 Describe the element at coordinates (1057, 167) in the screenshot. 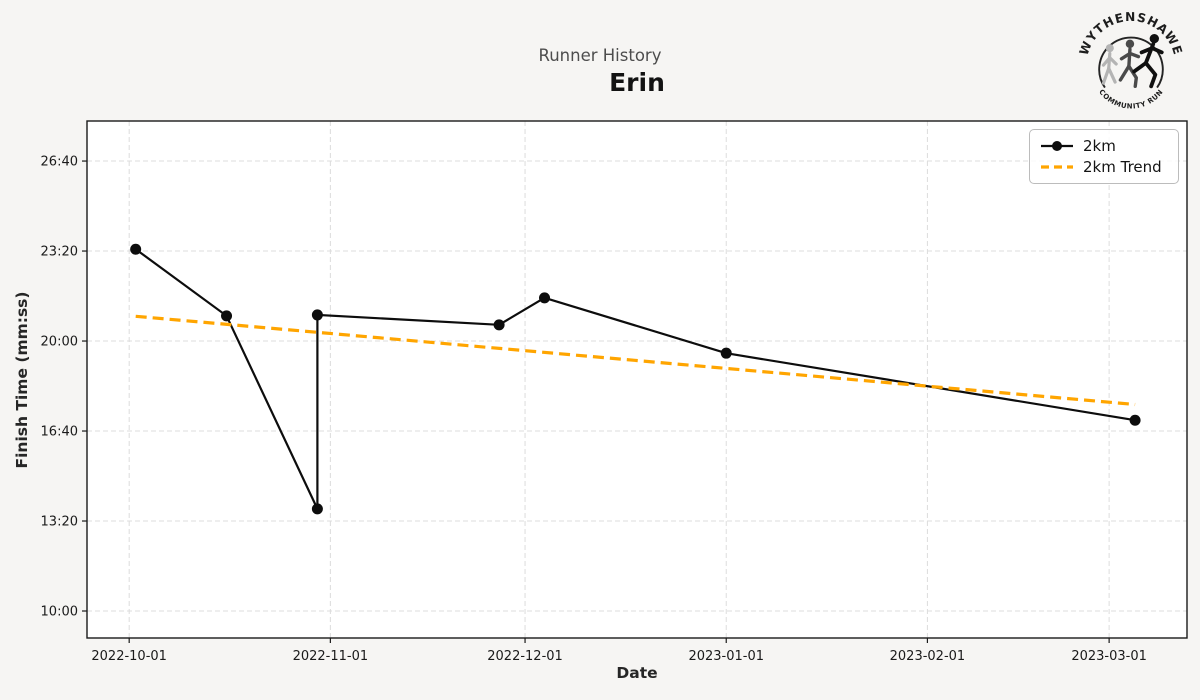

I see `legend-dashed-line-icon` at that location.